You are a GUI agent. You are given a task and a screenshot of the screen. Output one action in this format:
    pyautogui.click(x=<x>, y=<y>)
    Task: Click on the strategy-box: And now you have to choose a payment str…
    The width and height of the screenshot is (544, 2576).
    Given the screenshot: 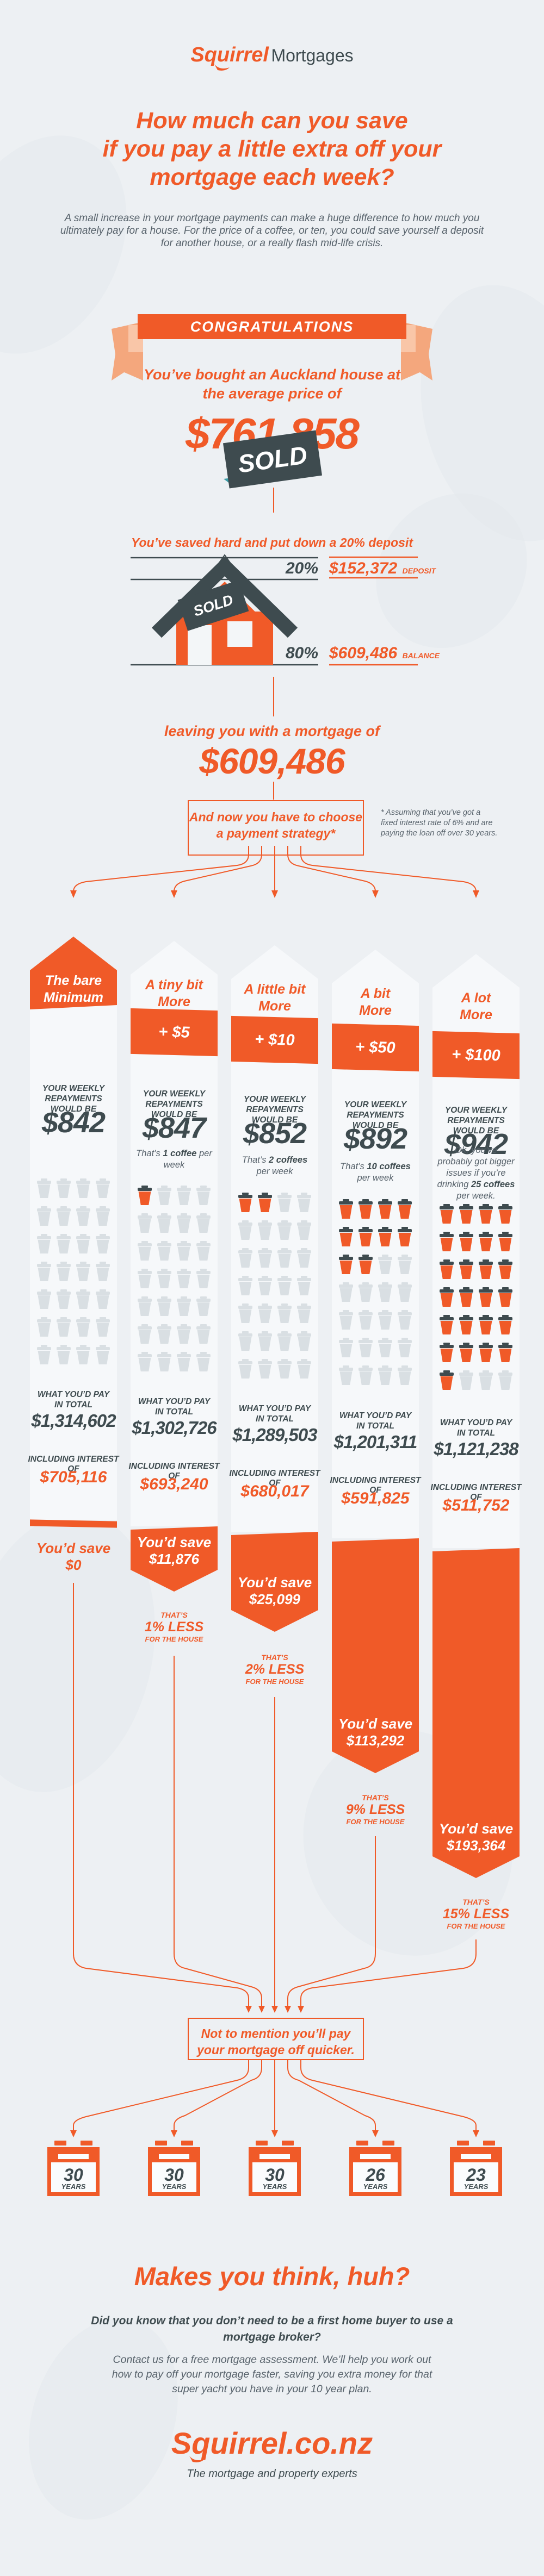 What is the action you would take?
    pyautogui.click(x=276, y=828)
    